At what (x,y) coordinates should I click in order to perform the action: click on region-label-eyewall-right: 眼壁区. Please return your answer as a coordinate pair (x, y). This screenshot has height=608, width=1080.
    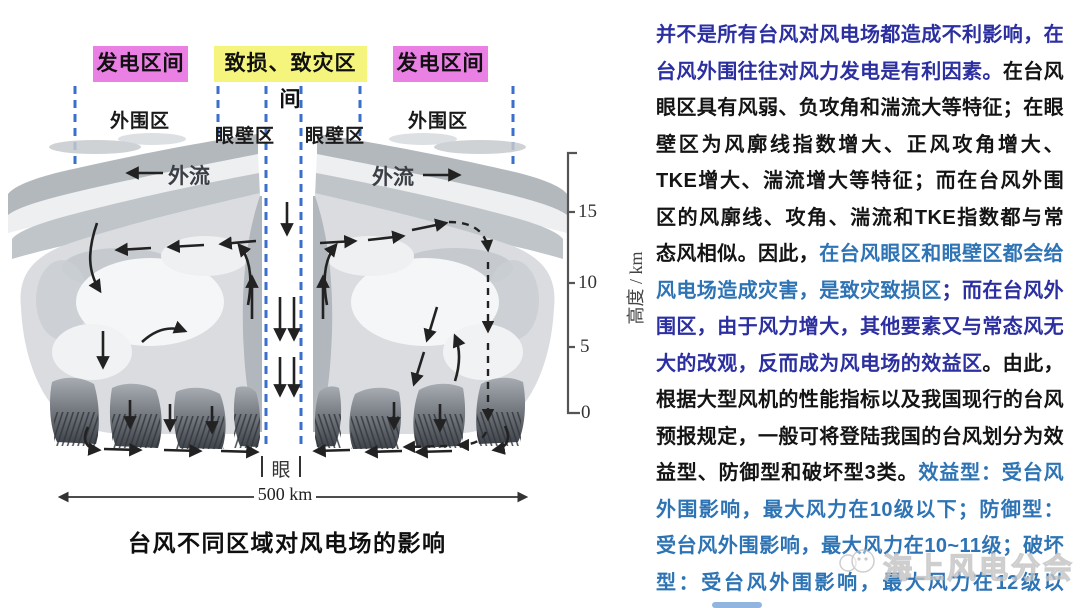
    Looking at the image, I should click on (335, 136).